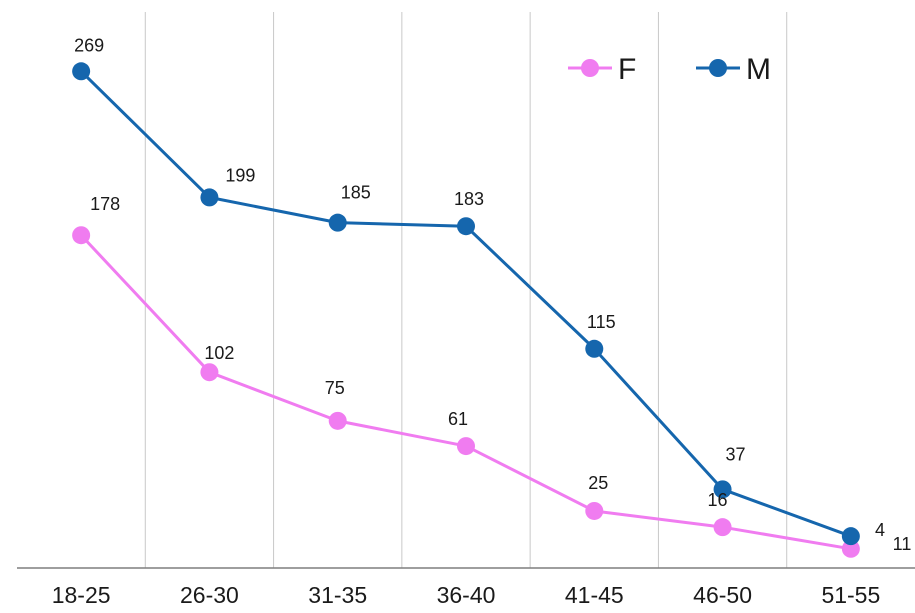 The image size is (915, 613). I want to click on x-tick-label-31-35: 31-35, so click(337, 595).